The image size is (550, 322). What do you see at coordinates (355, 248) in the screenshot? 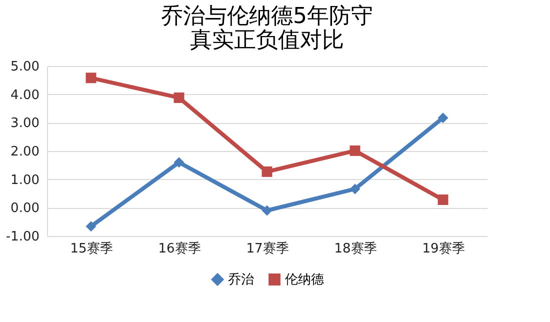
I see `x-tick-label: 18赛季` at bounding box center [355, 248].